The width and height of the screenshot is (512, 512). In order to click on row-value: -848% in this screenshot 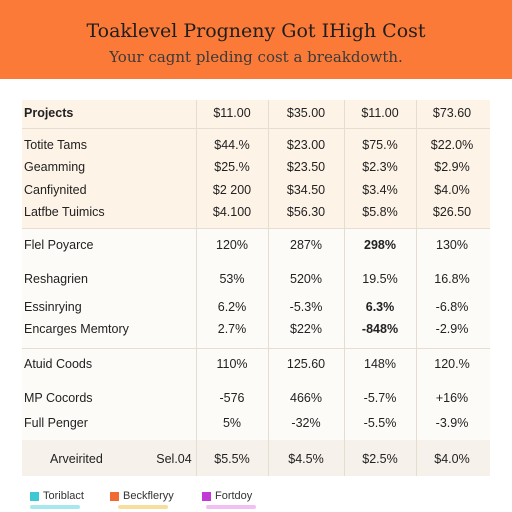, I will do `click(380, 329)`.